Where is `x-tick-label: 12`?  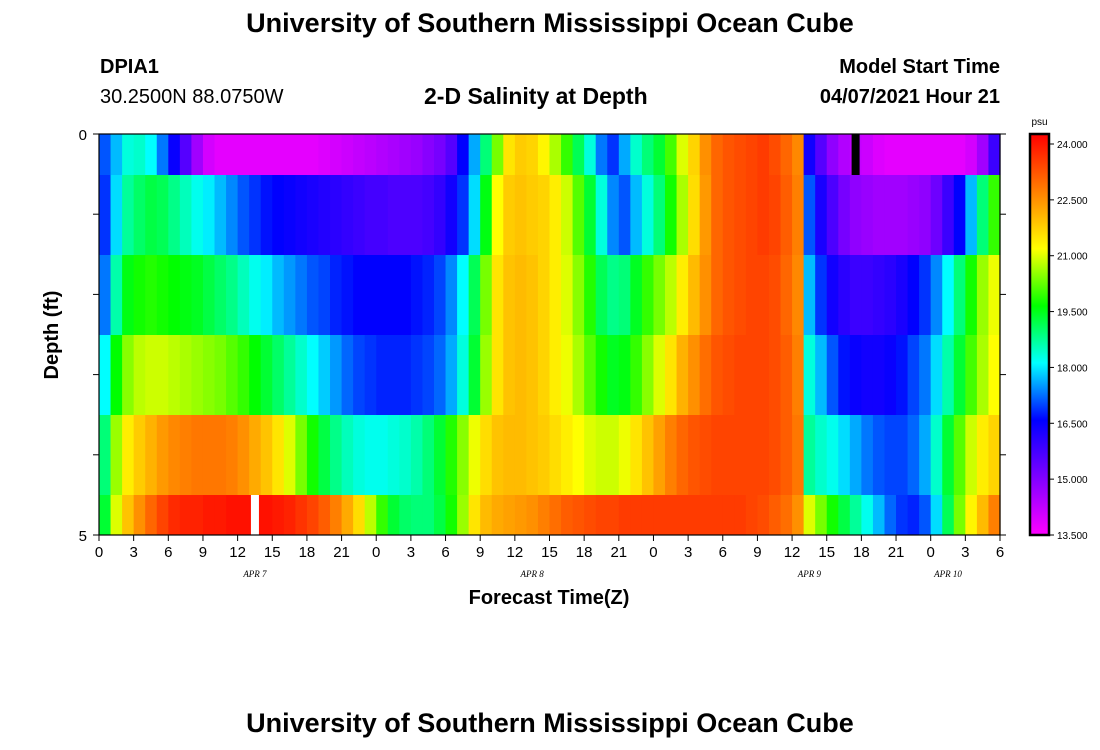
x-tick-label: 12 is located at coordinates (515, 552).